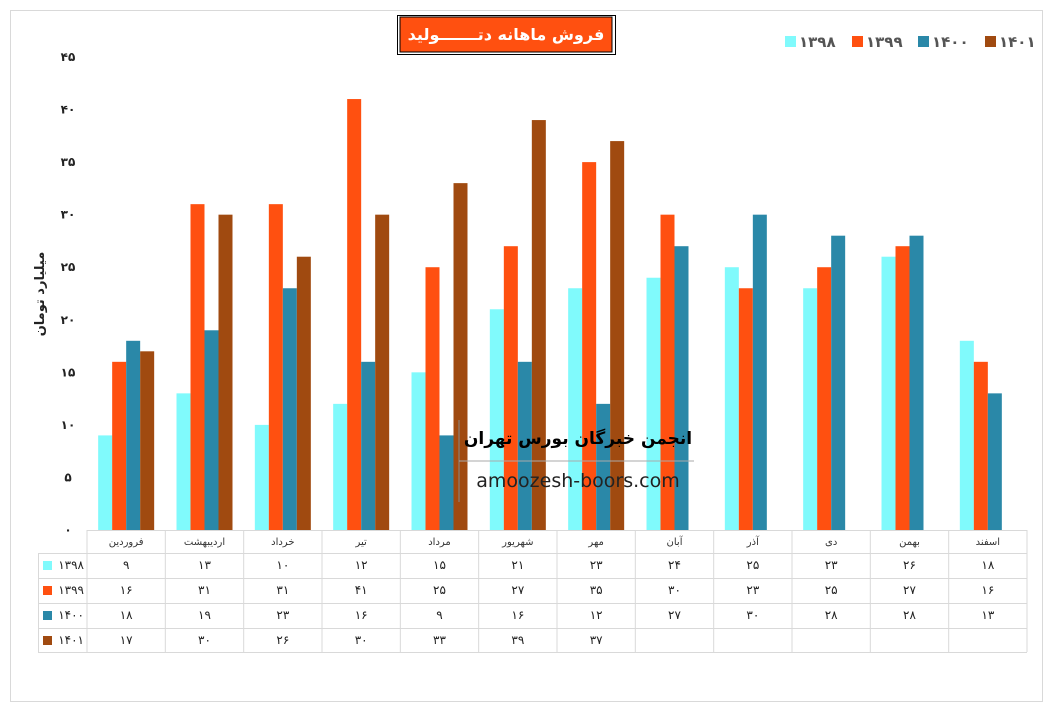 The image size is (1049, 709). What do you see at coordinates (40, 294) in the screenshot?
I see `y-axis-label: میلیارد تومان` at bounding box center [40, 294].